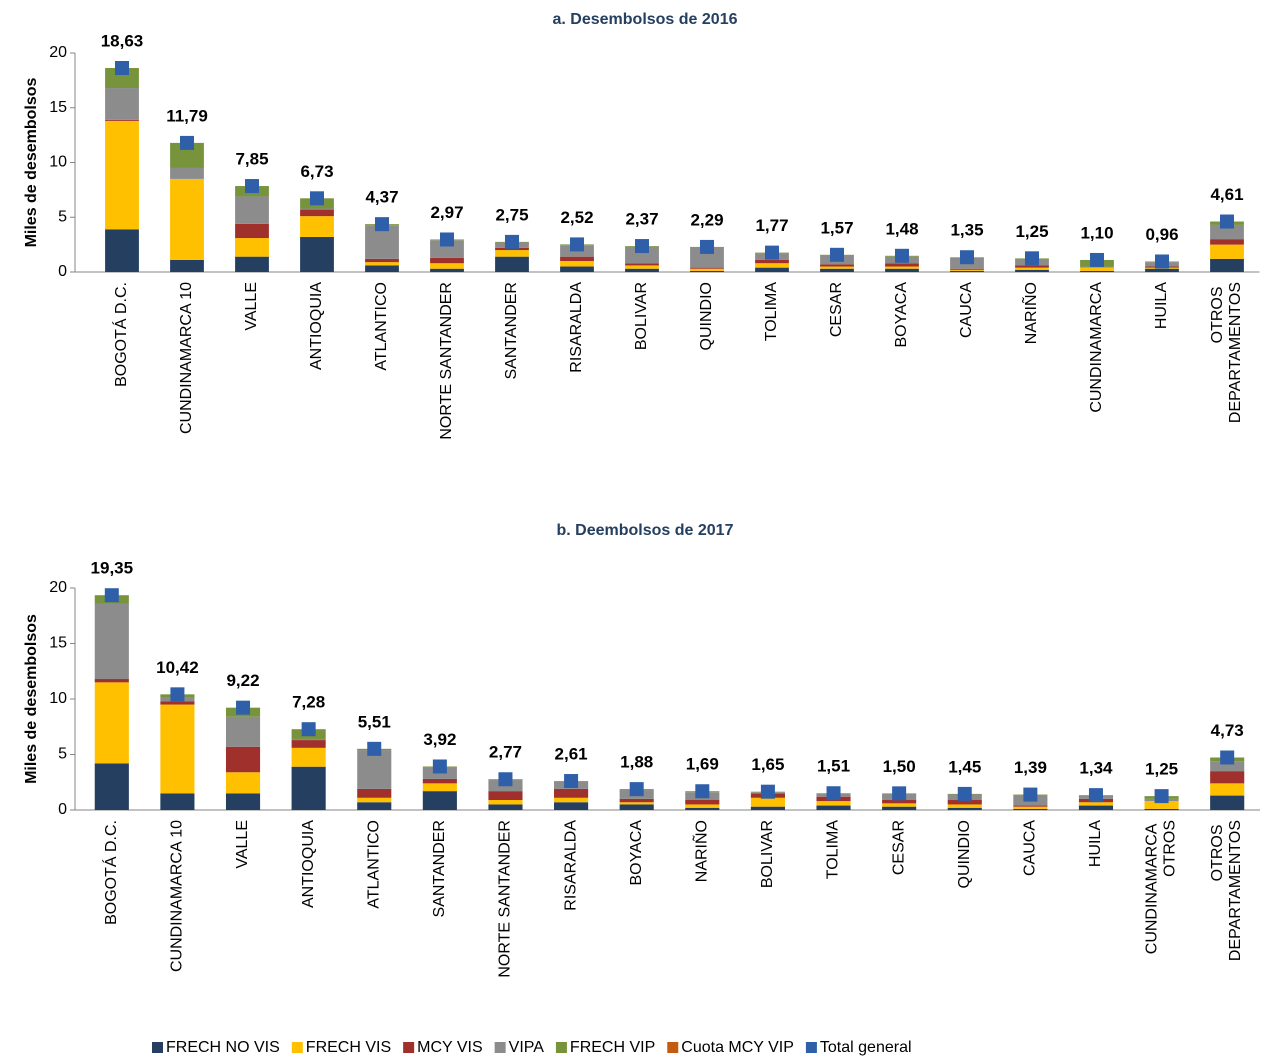  I want to click on x-tick-label: BOLIVAR, so click(641, 316).